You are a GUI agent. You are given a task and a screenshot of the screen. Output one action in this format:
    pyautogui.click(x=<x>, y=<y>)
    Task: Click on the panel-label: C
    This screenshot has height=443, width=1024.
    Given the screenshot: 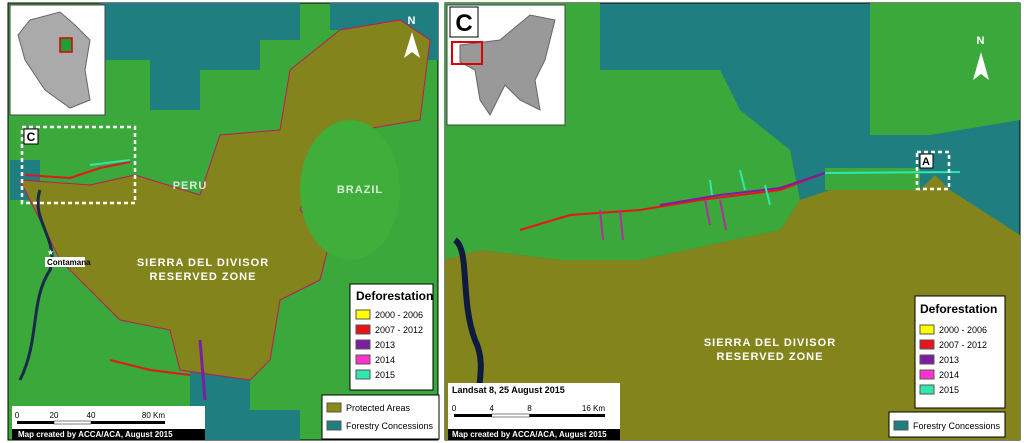 What is the action you would take?
    pyautogui.click(x=463, y=23)
    